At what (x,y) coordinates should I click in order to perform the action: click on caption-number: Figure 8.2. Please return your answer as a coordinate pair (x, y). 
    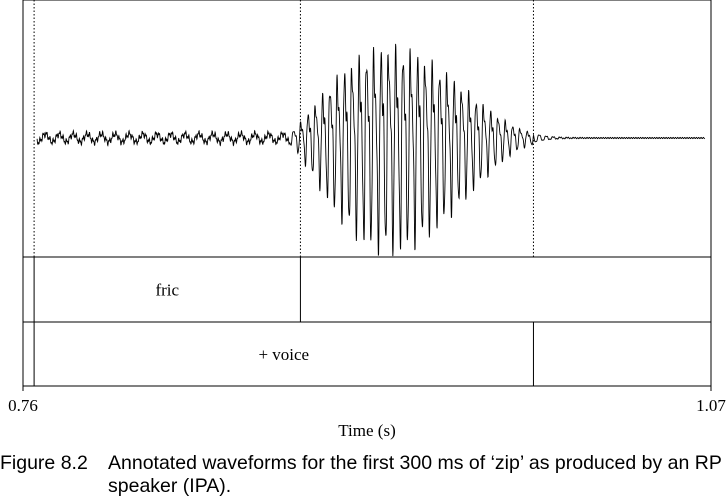
    Looking at the image, I should click on (44, 463).